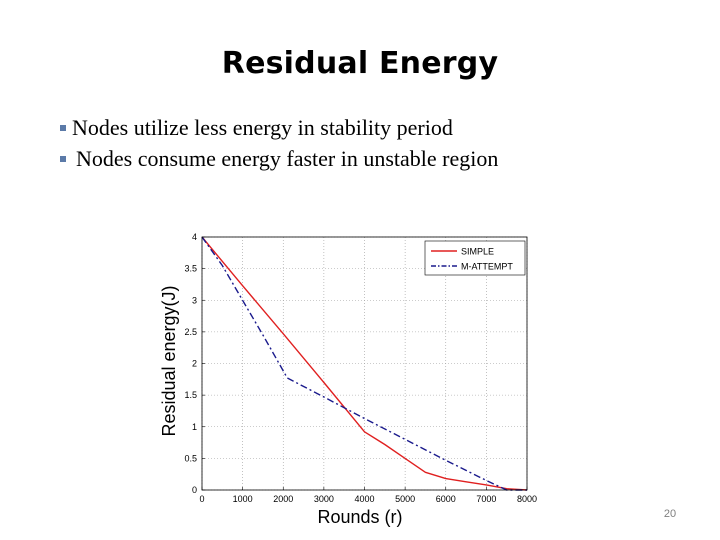 The height and width of the screenshot is (540, 720). I want to click on x-tick-label: 1000, so click(243, 499).